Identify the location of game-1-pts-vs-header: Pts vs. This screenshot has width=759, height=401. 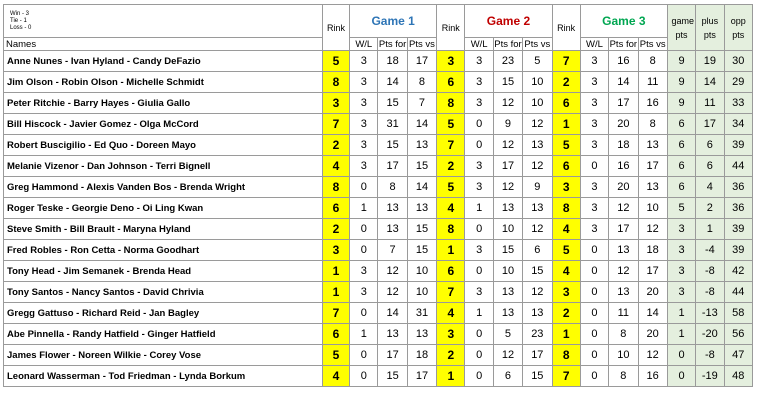
(422, 44).